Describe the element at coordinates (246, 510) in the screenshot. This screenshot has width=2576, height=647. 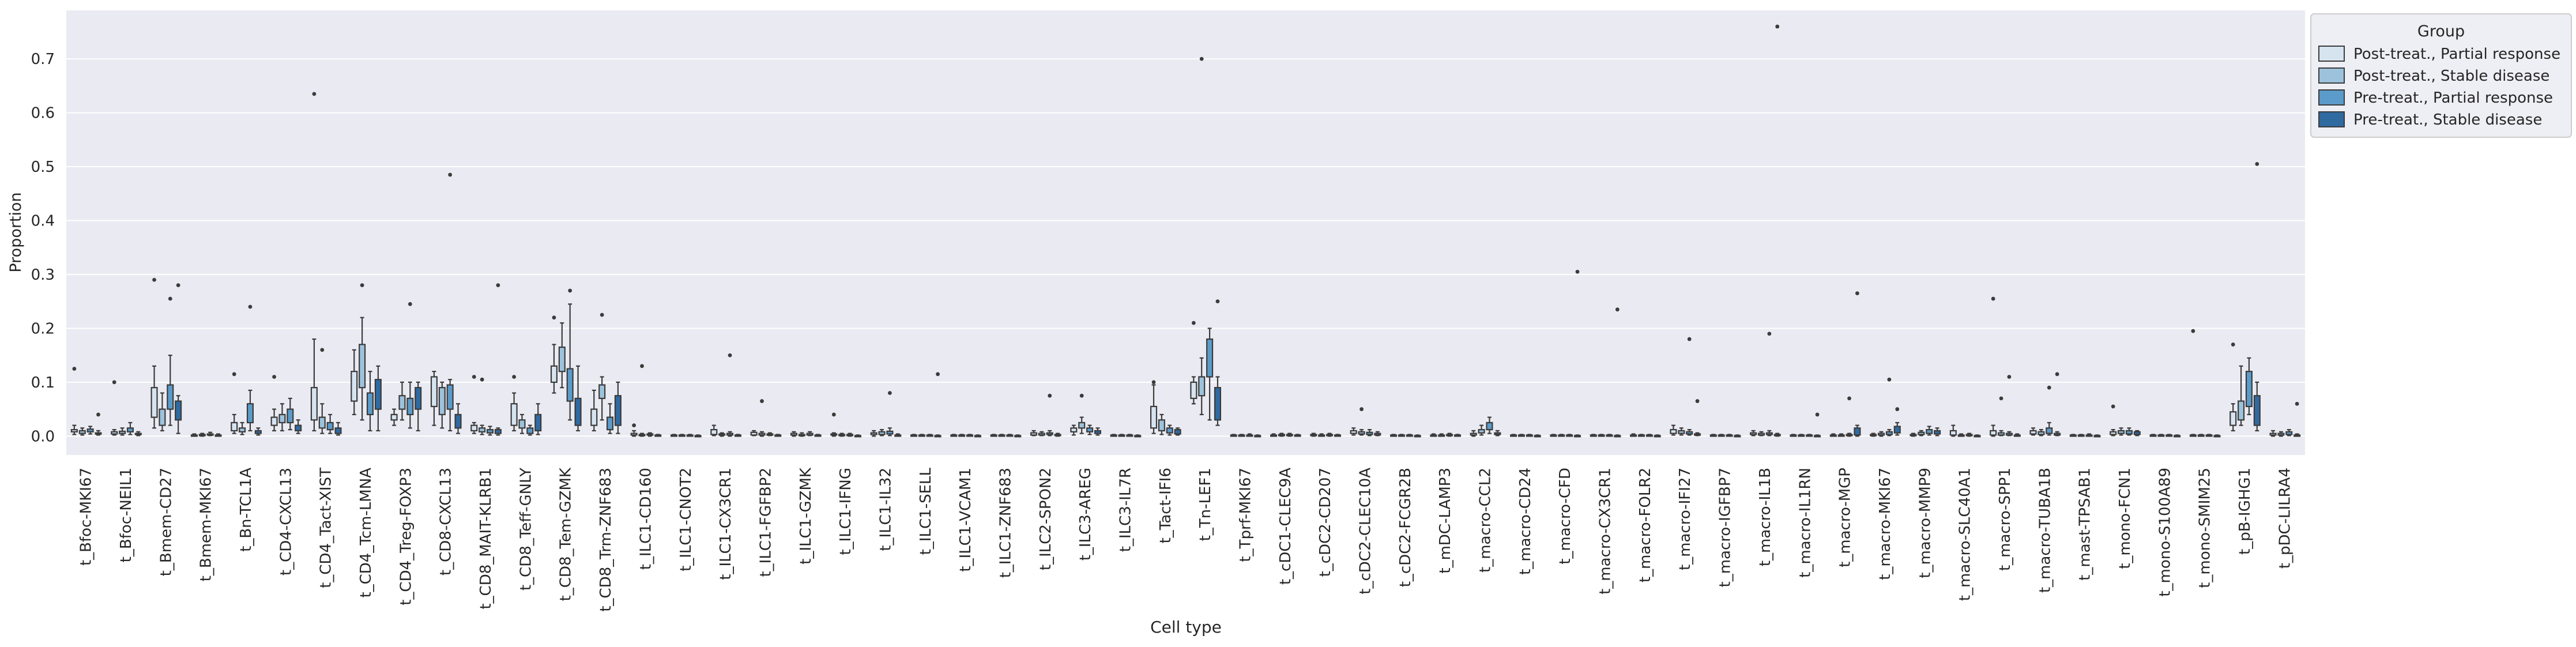
I see `x-tick-label: t_Bn-TCL1A` at that location.